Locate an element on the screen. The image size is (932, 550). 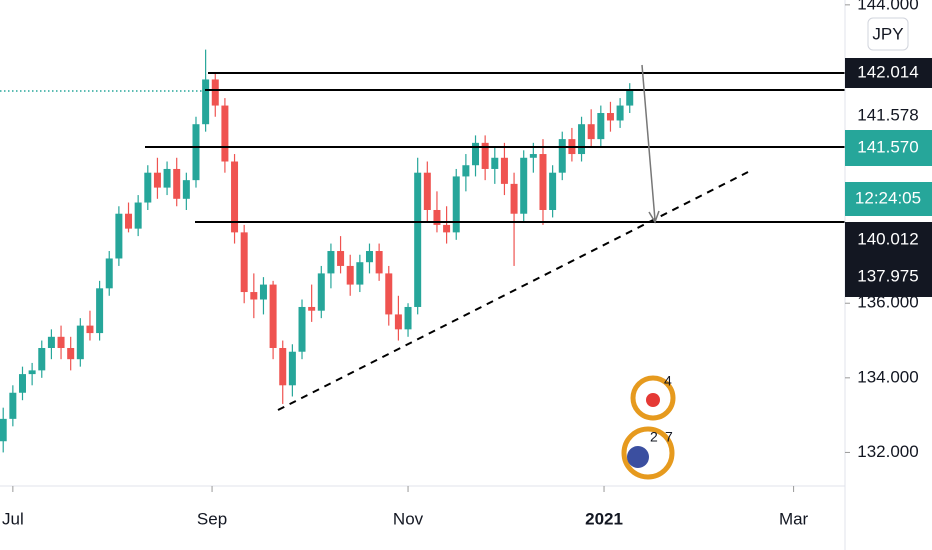
x-tick-label: 2021 is located at coordinates (604, 518).